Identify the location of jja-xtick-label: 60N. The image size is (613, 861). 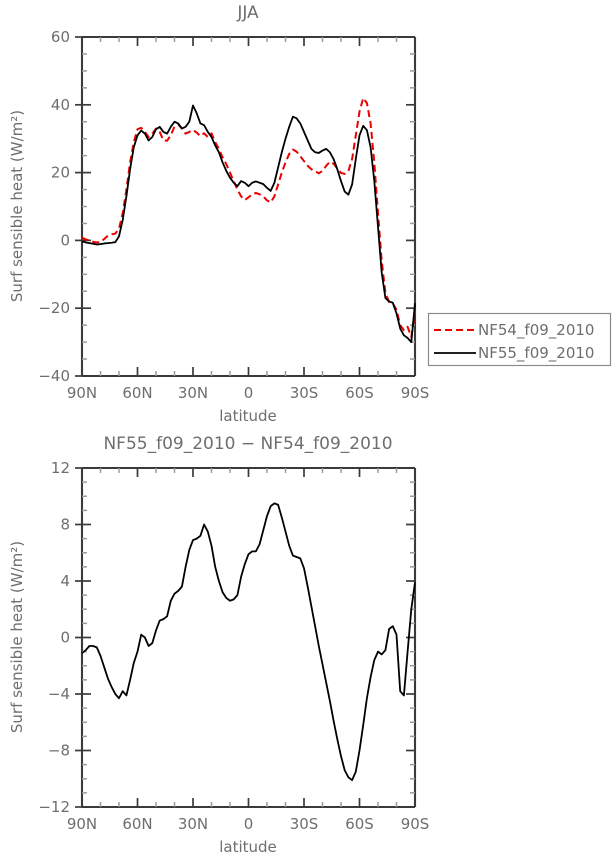
(137, 393).